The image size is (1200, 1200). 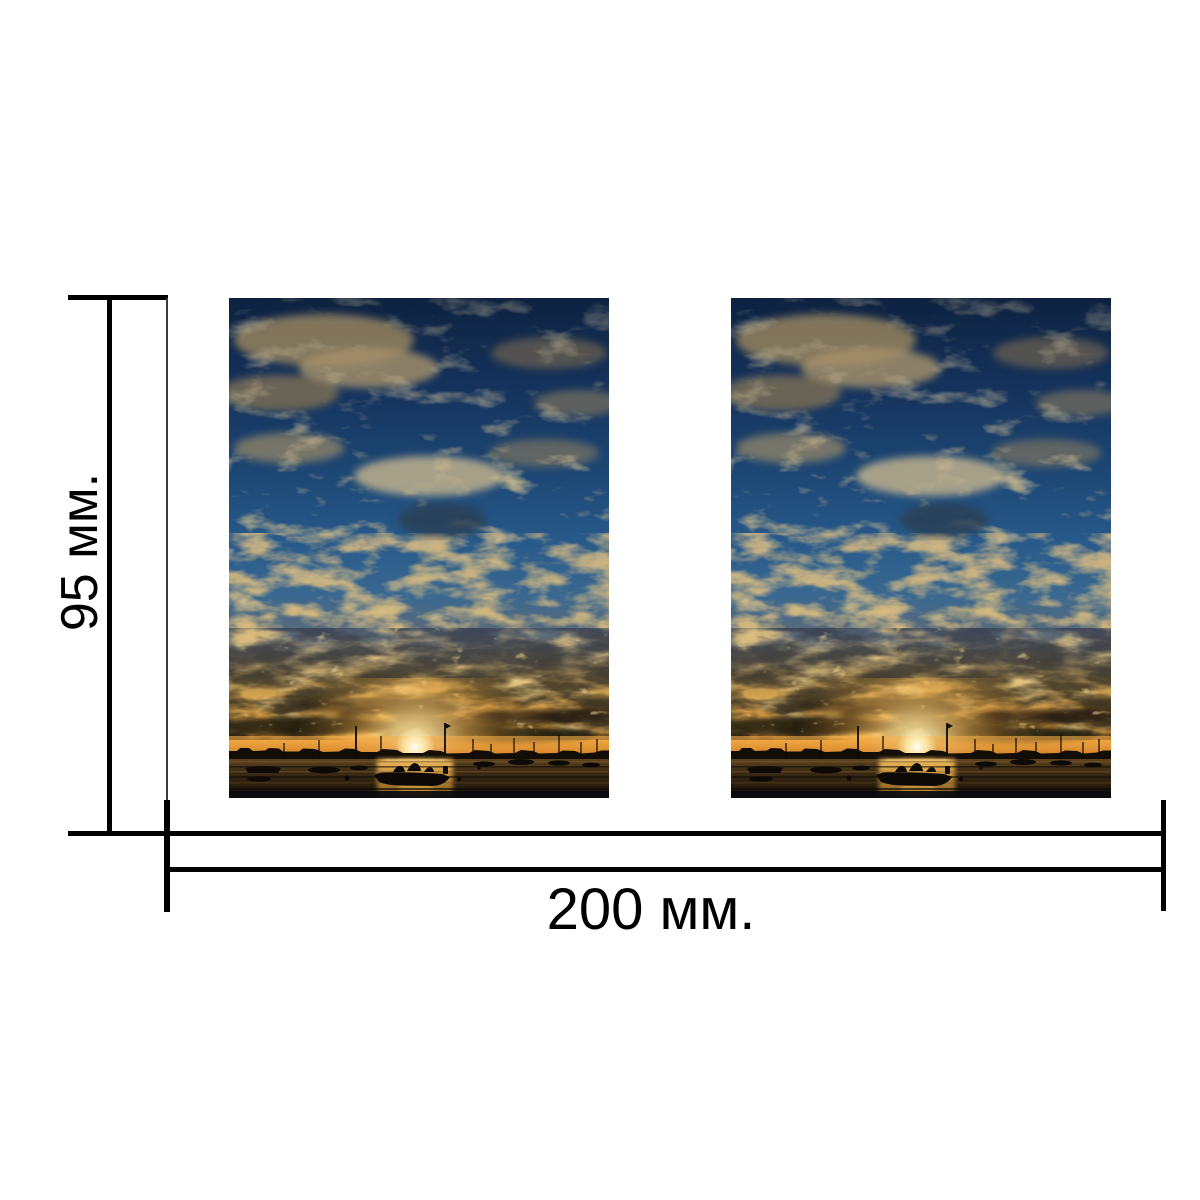 I want to click on width-dimension-label: 200 мм., so click(x=651, y=909).